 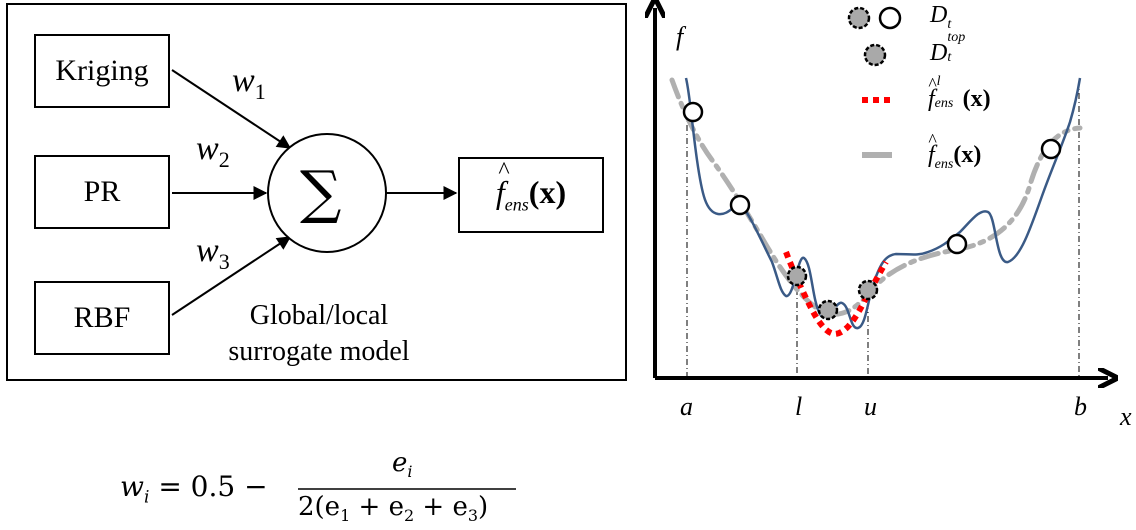 What do you see at coordinates (410, 472) in the screenshot?
I see `formula-num-sub: i` at bounding box center [410, 472].